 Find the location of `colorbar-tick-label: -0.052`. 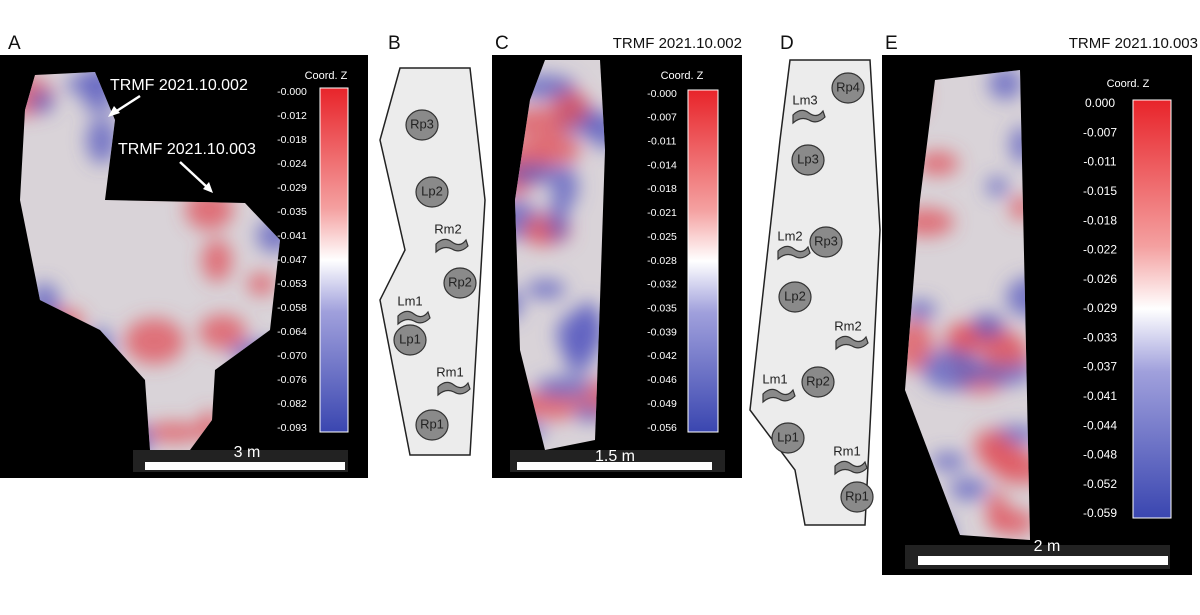

colorbar-tick-label: -0.052 is located at coordinates (1100, 484).